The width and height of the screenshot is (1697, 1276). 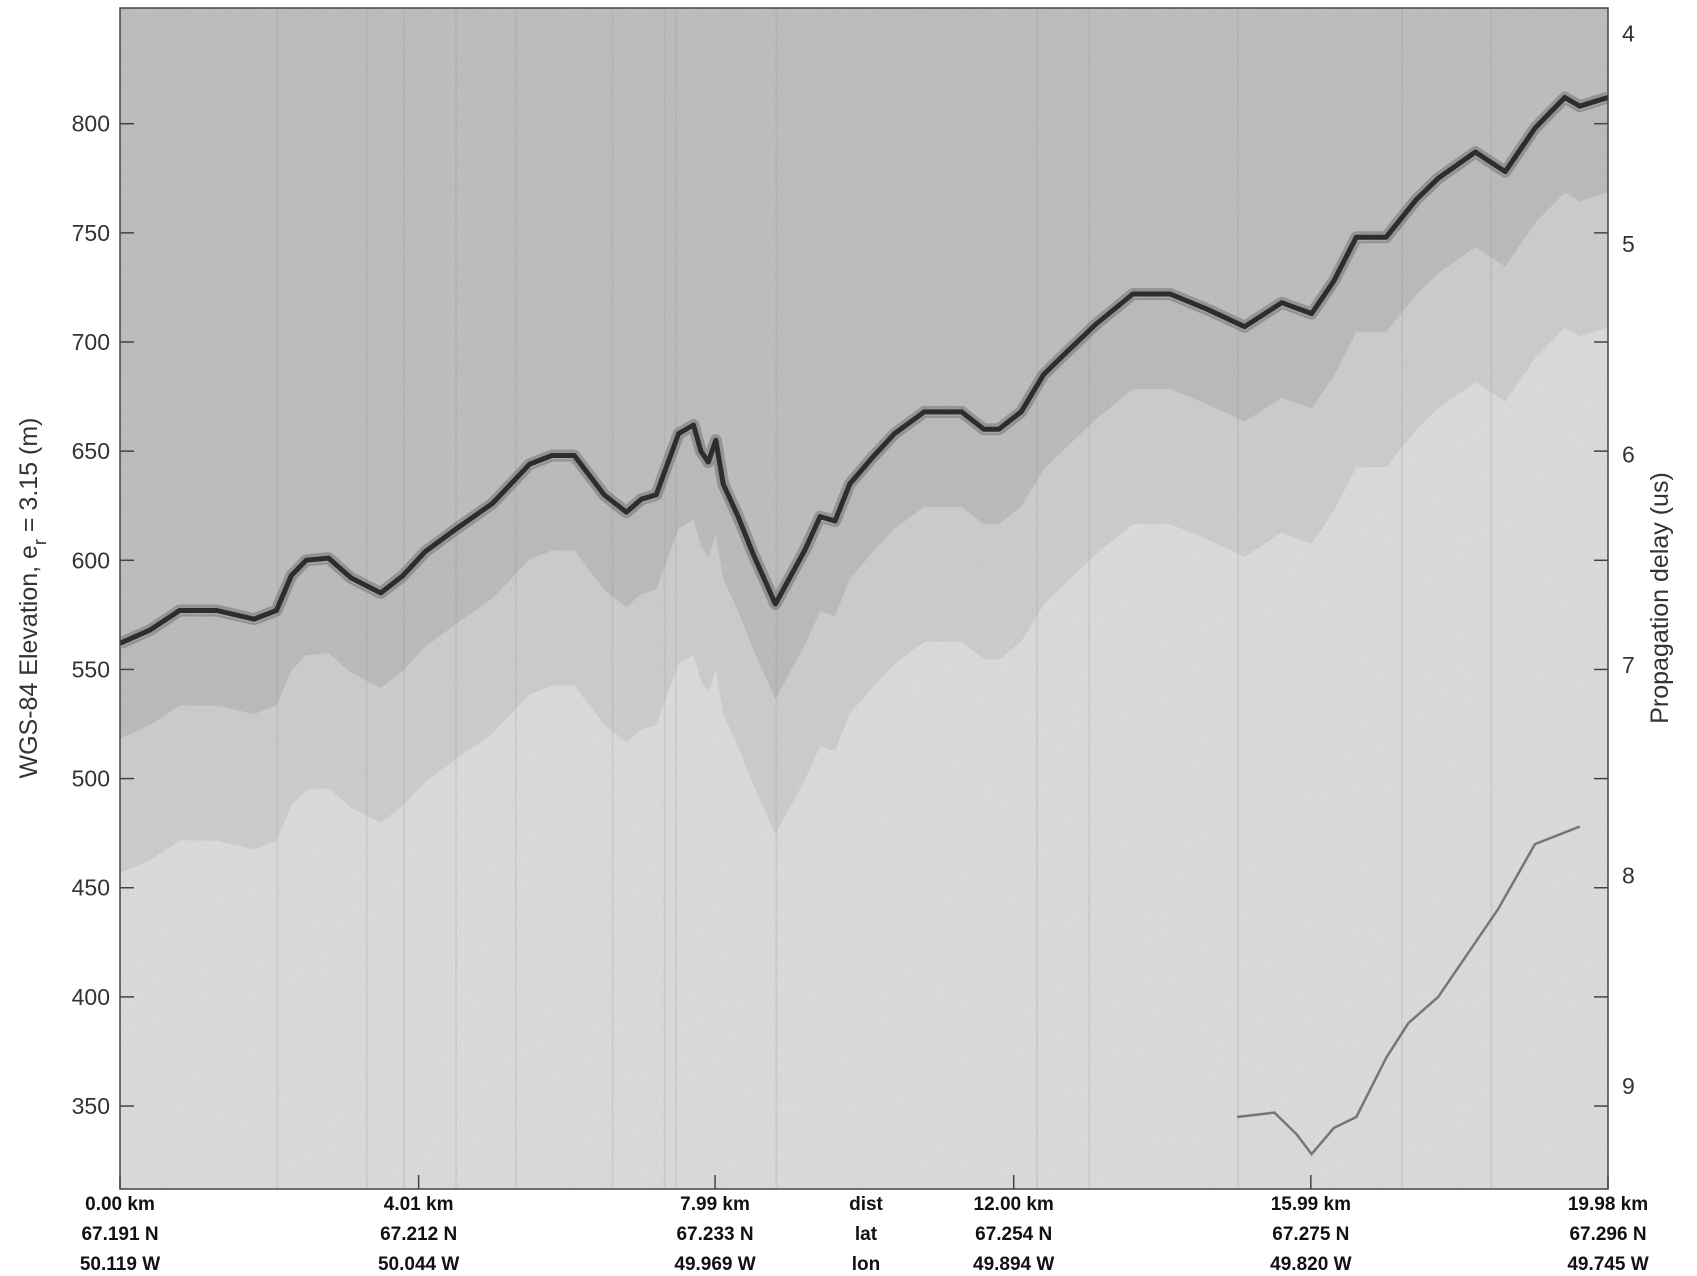 I want to click on left-tick-label: 450, so click(x=91, y=888).